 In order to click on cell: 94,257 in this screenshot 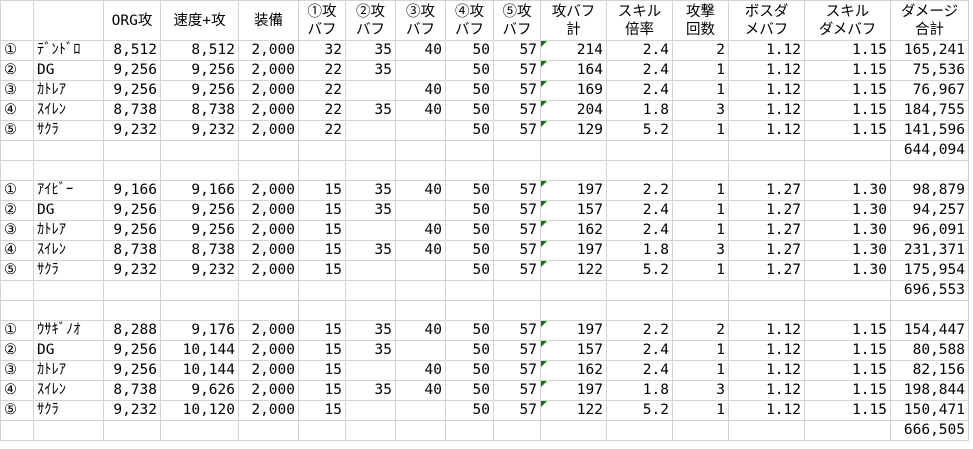, I will do `click(929, 210)`.